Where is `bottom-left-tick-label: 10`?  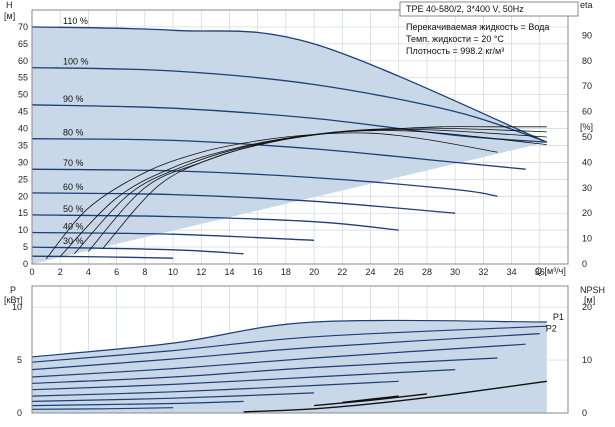 bottom-left-tick-label: 10 is located at coordinates (17, 307).